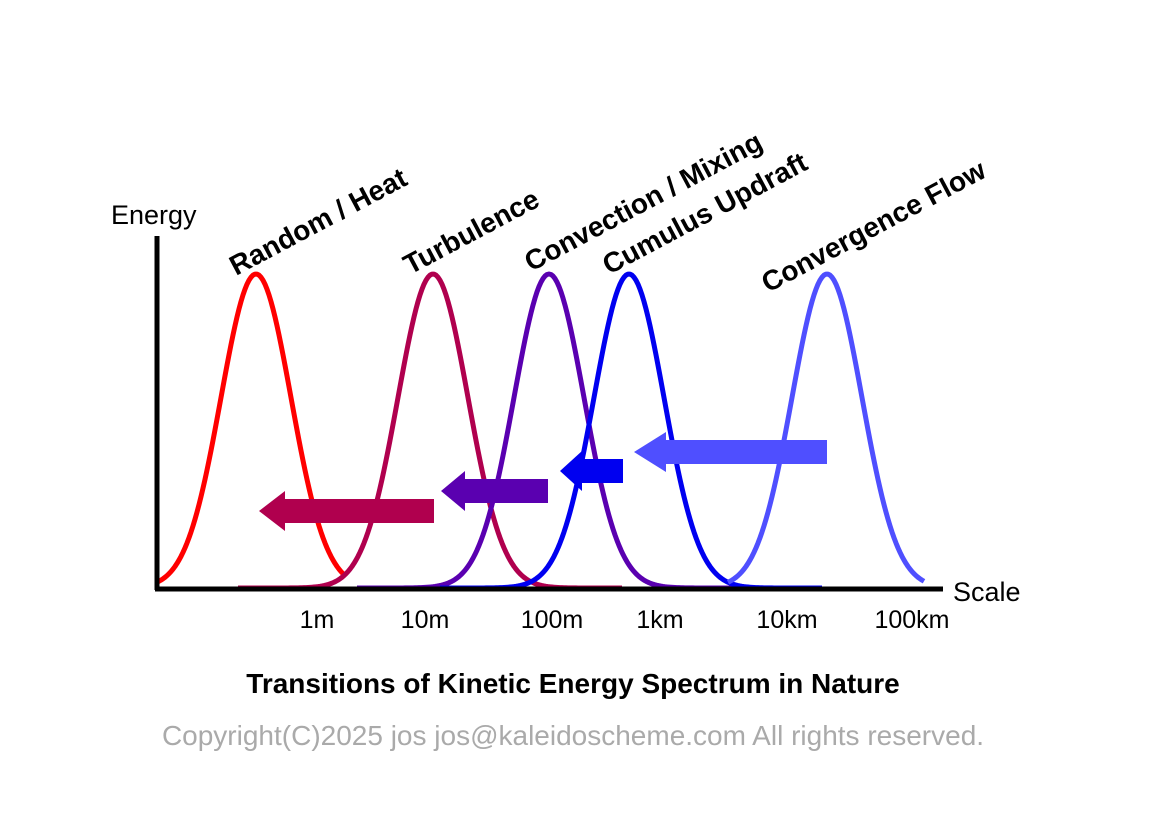  I want to click on transition-arrow-convection-to-turbulence, so click(494, 491).